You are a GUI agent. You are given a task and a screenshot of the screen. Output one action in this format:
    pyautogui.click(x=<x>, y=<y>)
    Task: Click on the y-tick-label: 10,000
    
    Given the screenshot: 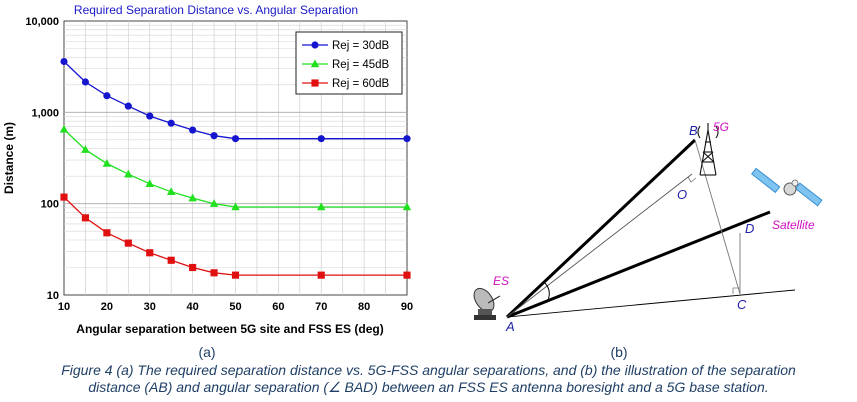 What is the action you would take?
    pyautogui.click(x=42, y=22)
    